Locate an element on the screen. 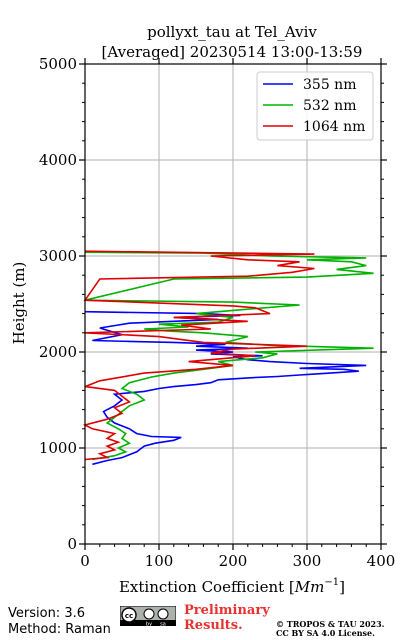 The width and height of the screenshot is (400, 640). sa-icon is located at coordinates (163, 614).